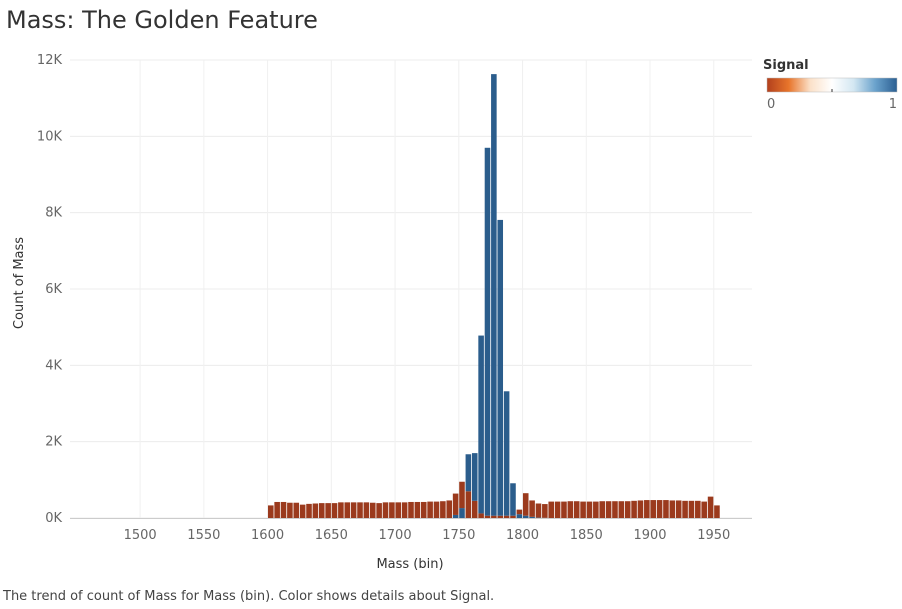 Image resolution: width=902 pixels, height=609 pixels. I want to click on legend-min-label: 0, so click(771, 104).